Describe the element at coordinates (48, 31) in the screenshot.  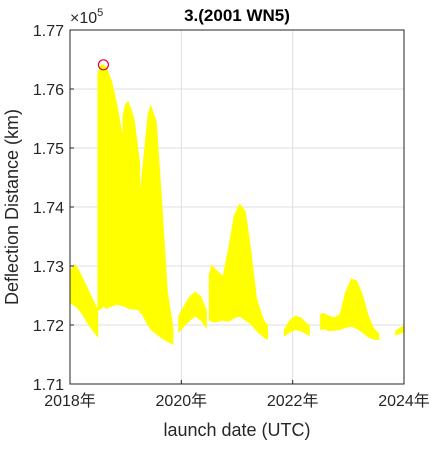
I see `y-tick-label: 1.77` at that location.